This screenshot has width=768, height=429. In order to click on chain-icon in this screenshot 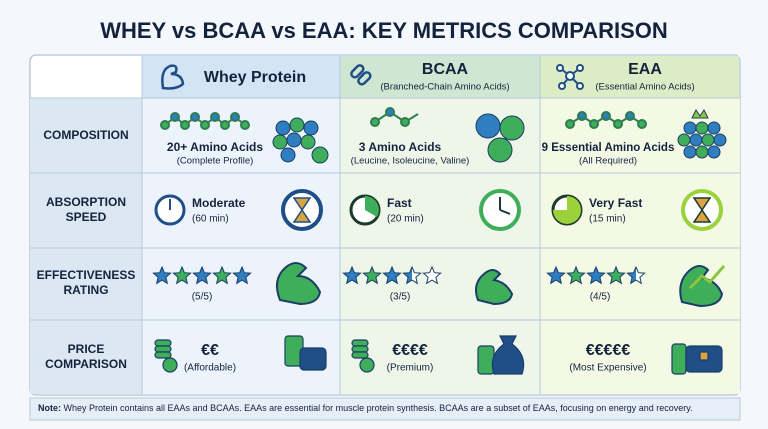, I will do `click(205, 121)`.